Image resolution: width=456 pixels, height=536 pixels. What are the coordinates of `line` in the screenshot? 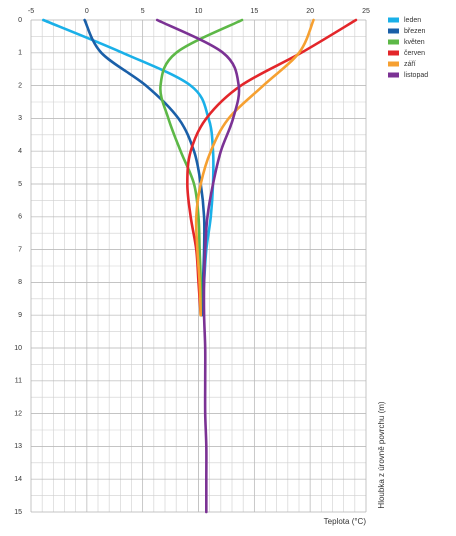 It's located at (254, 167).